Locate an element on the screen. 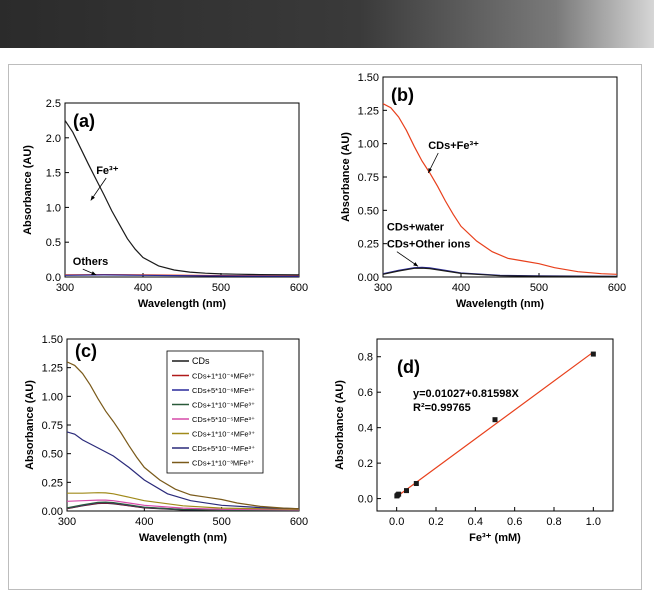  y-tick-label-b: 0.50 is located at coordinates (368, 211).